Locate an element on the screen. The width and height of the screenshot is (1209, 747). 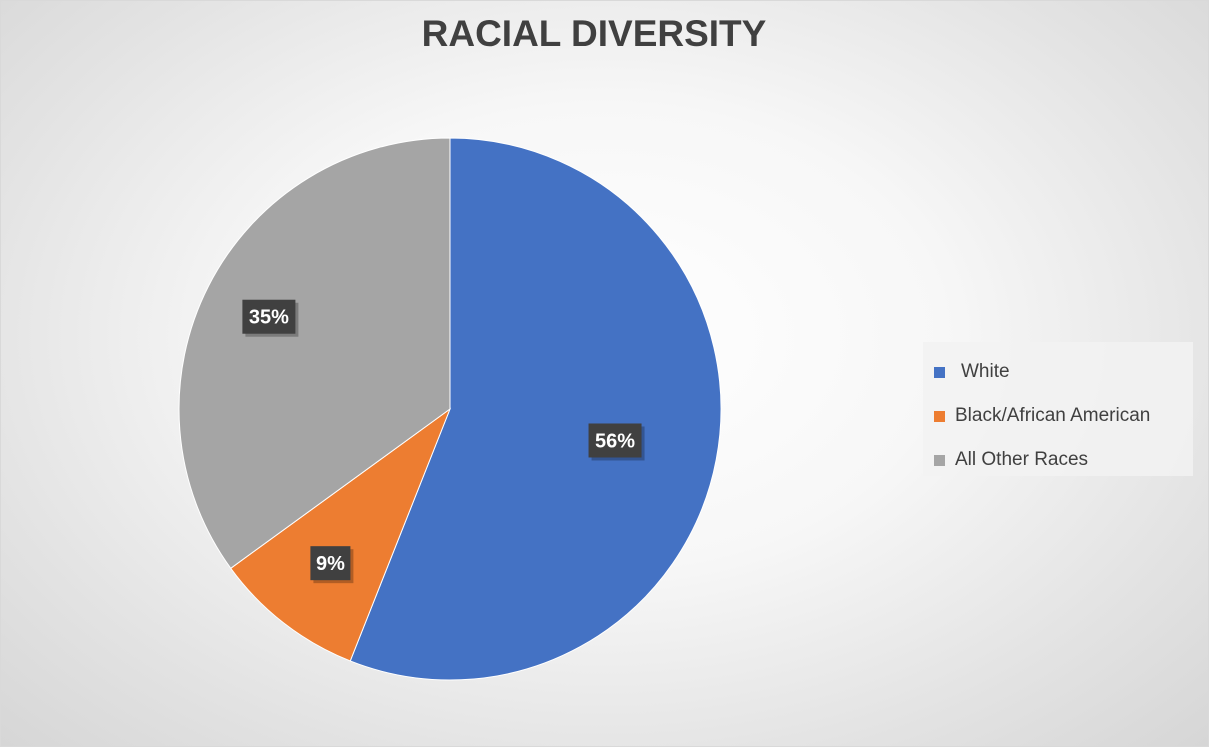
legend-label: White is located at coordinates (985, 371).